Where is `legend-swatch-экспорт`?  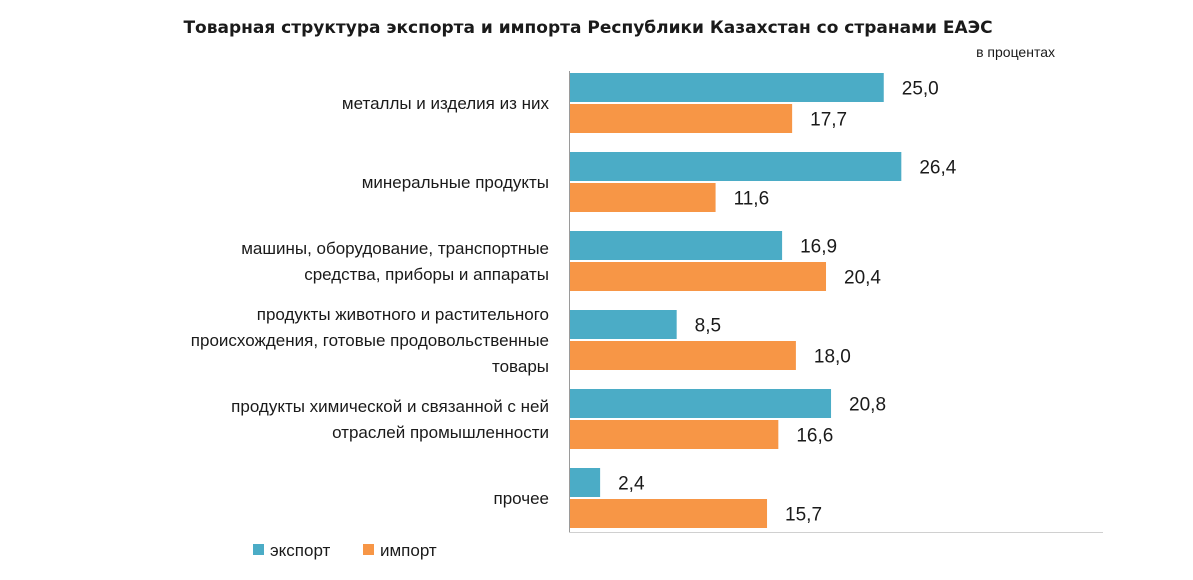
legend-swatch-экспорт is located at coordinates (258, 549).